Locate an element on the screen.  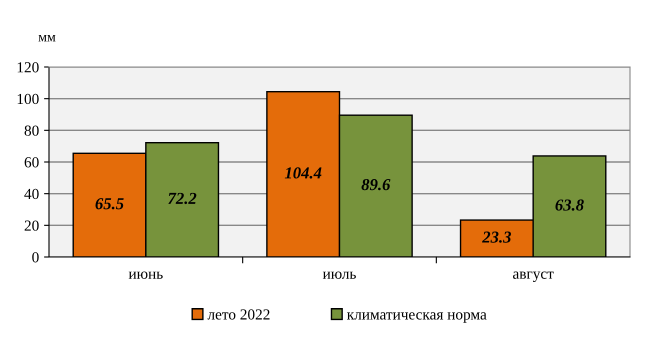
x-tick-label: август is located at coordinates (533, 276).